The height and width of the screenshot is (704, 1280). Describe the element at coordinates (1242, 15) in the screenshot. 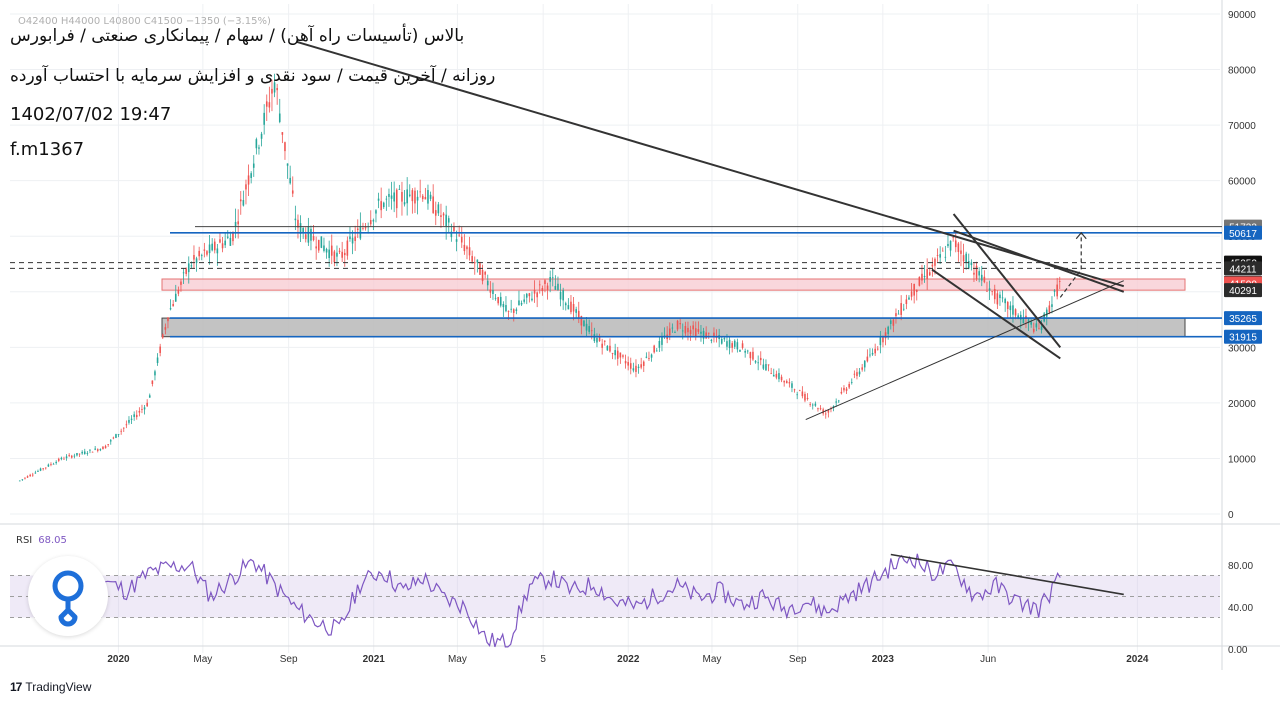

I see `price-tick-label: 90000` at that location.